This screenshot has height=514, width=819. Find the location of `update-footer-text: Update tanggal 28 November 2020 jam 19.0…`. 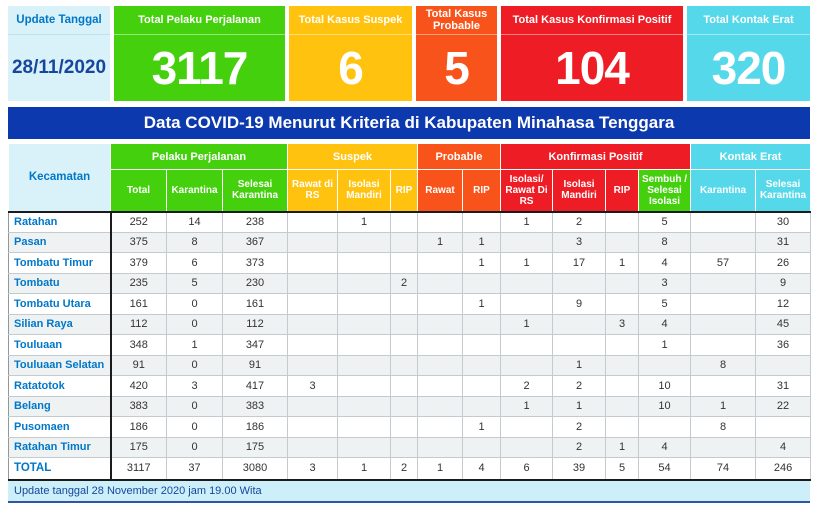

update-footer-text: Update tanggal 28 November 2020 jam 19.0… is located at coordinates (138, 490).